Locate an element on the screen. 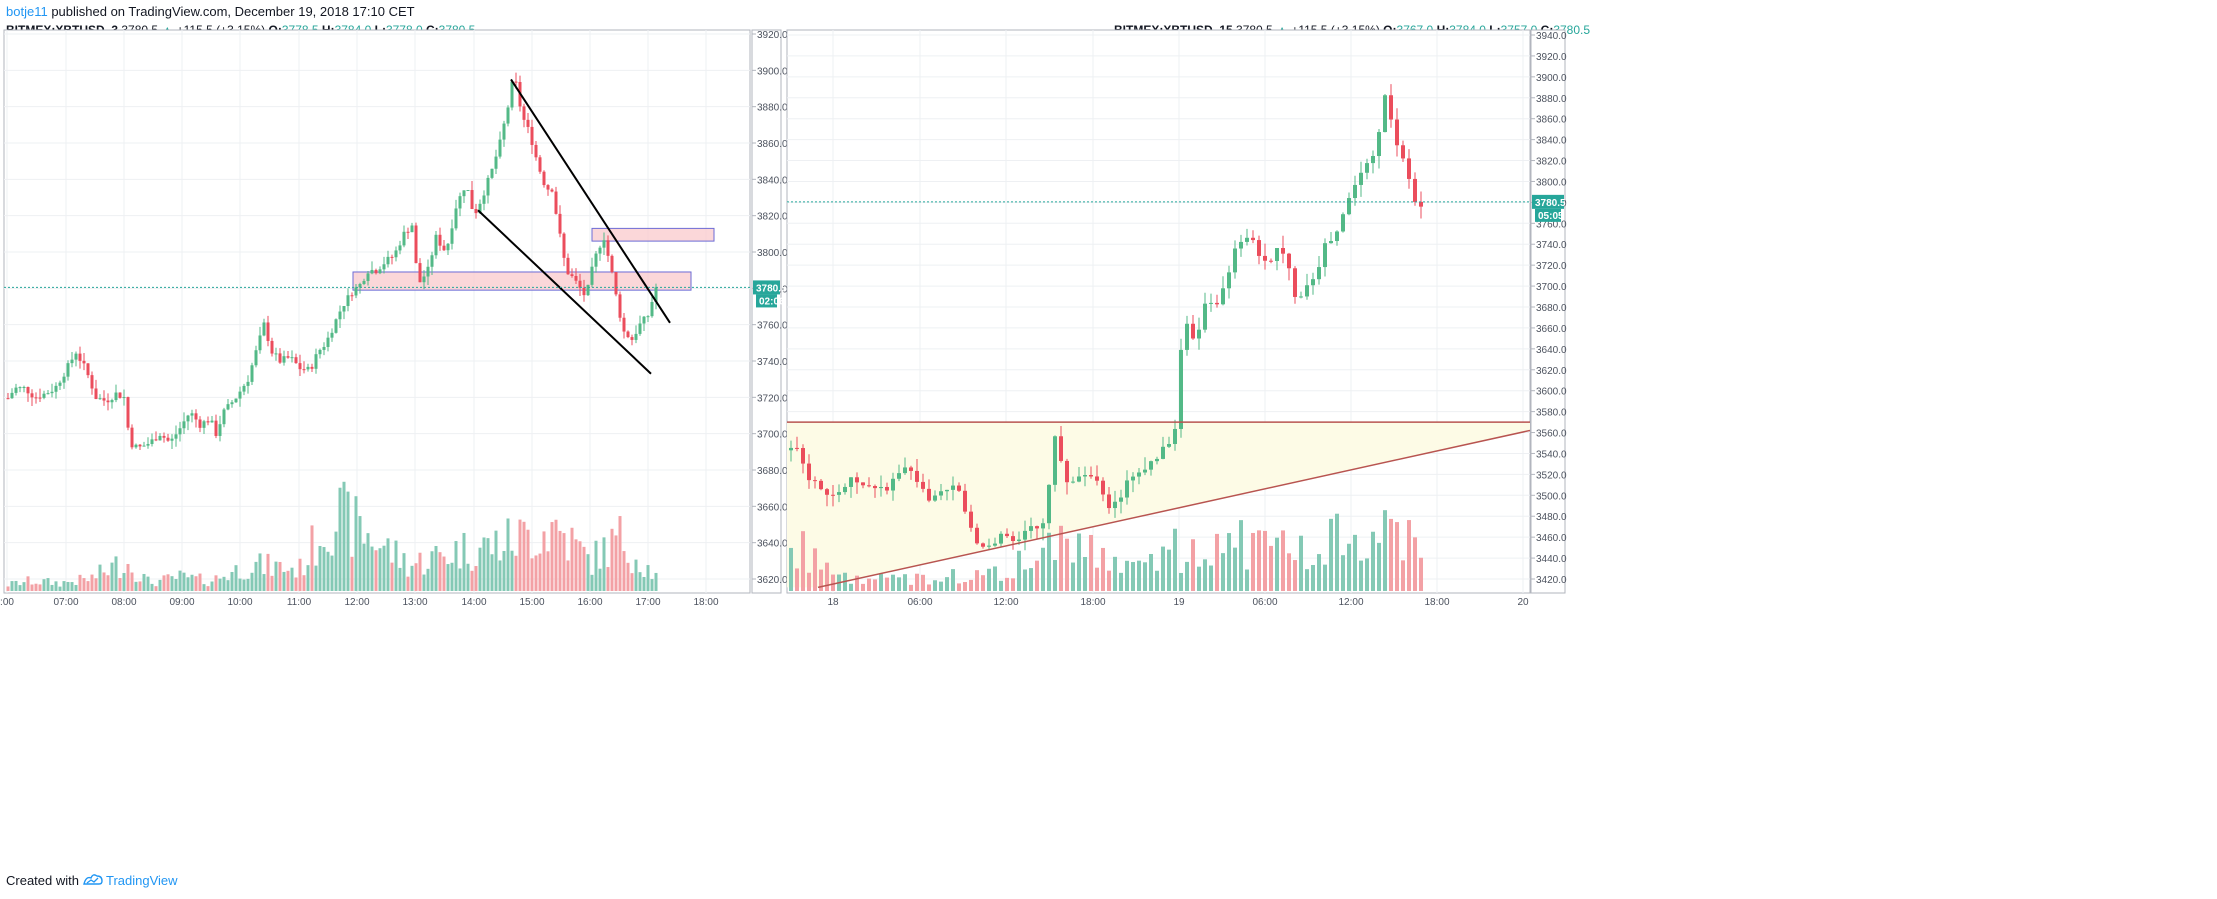  right-price-axis is located at coordinates (1548, 311).